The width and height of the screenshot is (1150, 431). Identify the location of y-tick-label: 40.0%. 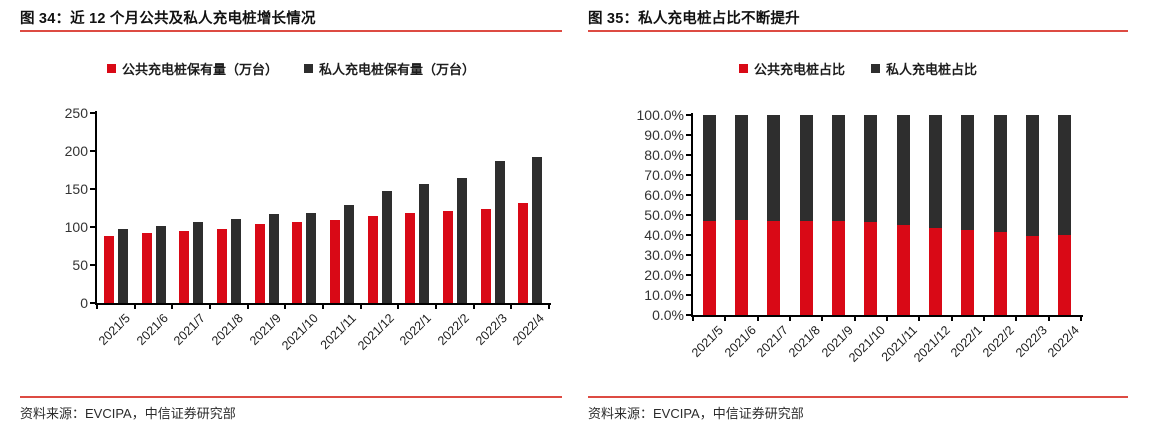
(664, 235).